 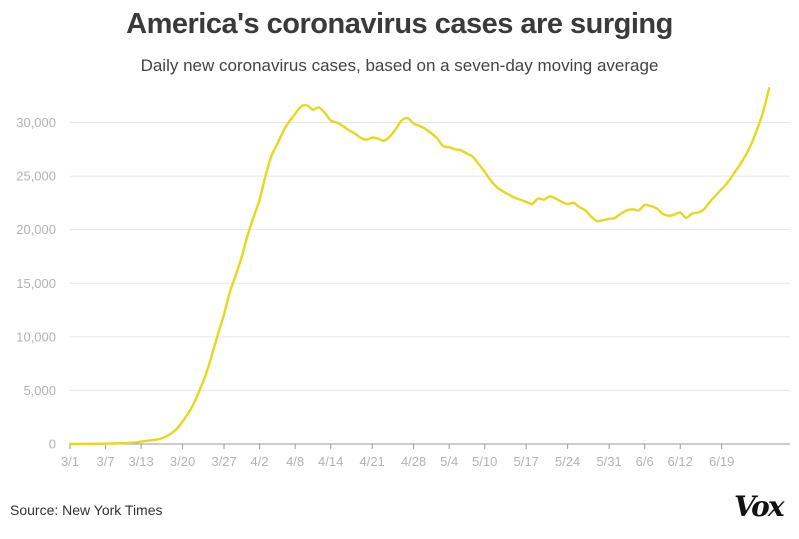 I want to click on y-tick-label: 5,000, so click(x=39, y=390).